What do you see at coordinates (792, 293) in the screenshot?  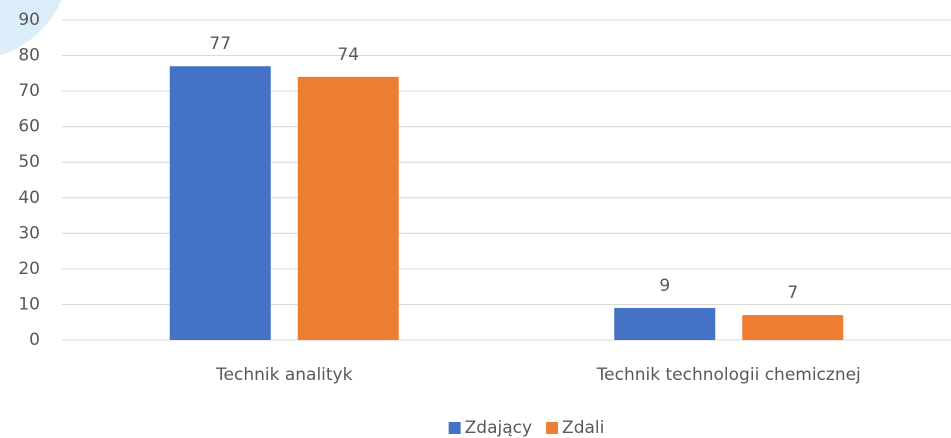 I see `data-label: 7` at bounding box center [792, 293].